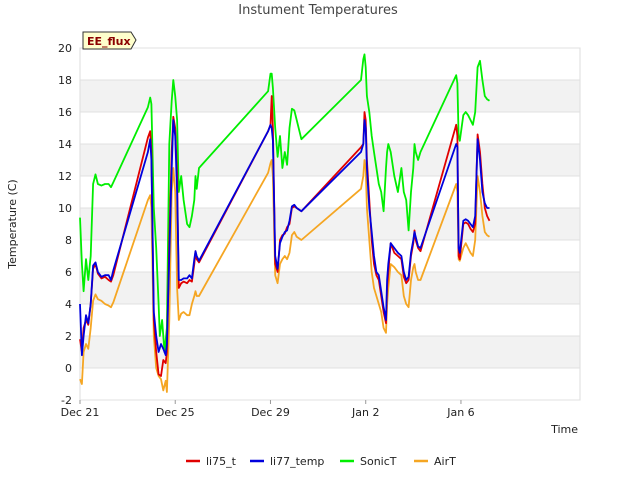 The image size is (640, 480). I want to click on badge-label: EE_flux, so click(109, 41).